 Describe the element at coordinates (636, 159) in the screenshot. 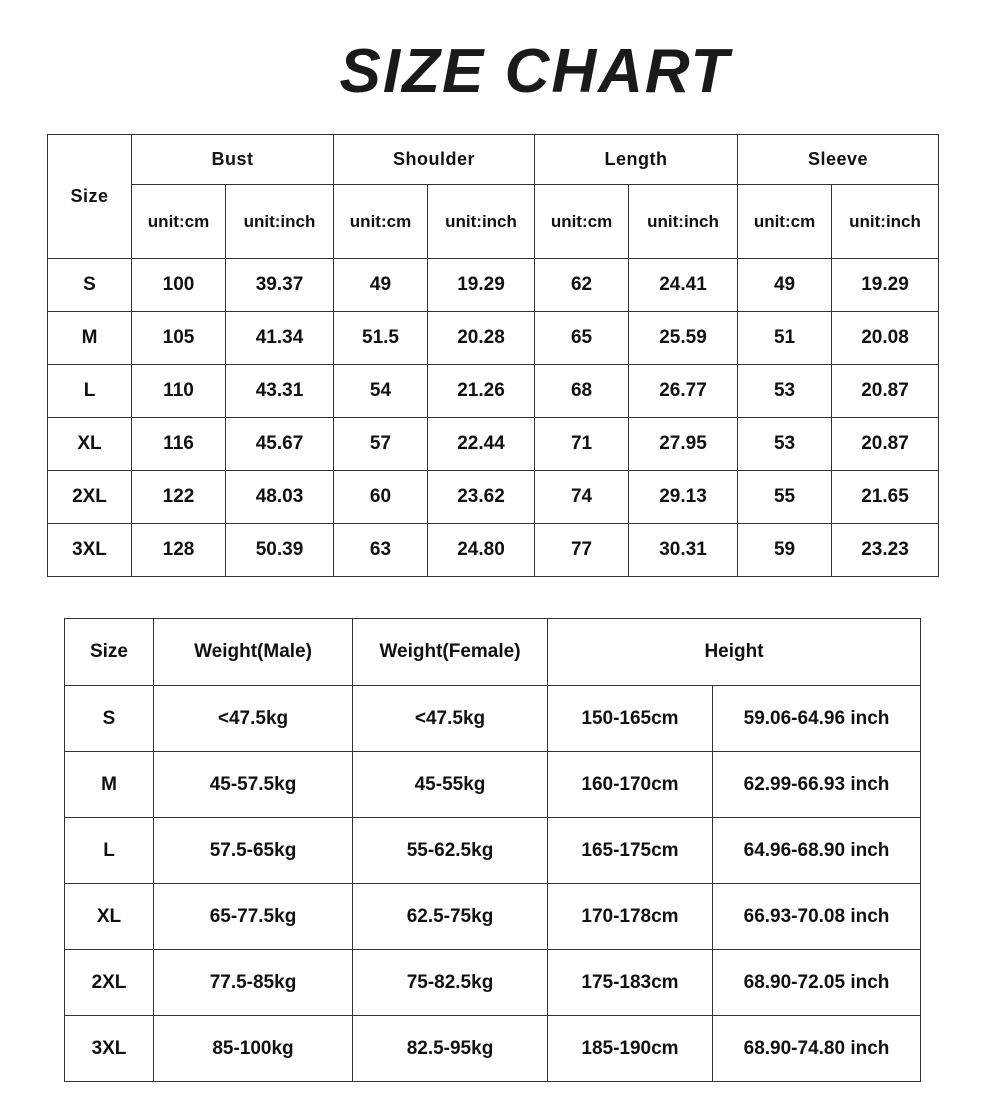

I see `group-header-length: Length` at that location.